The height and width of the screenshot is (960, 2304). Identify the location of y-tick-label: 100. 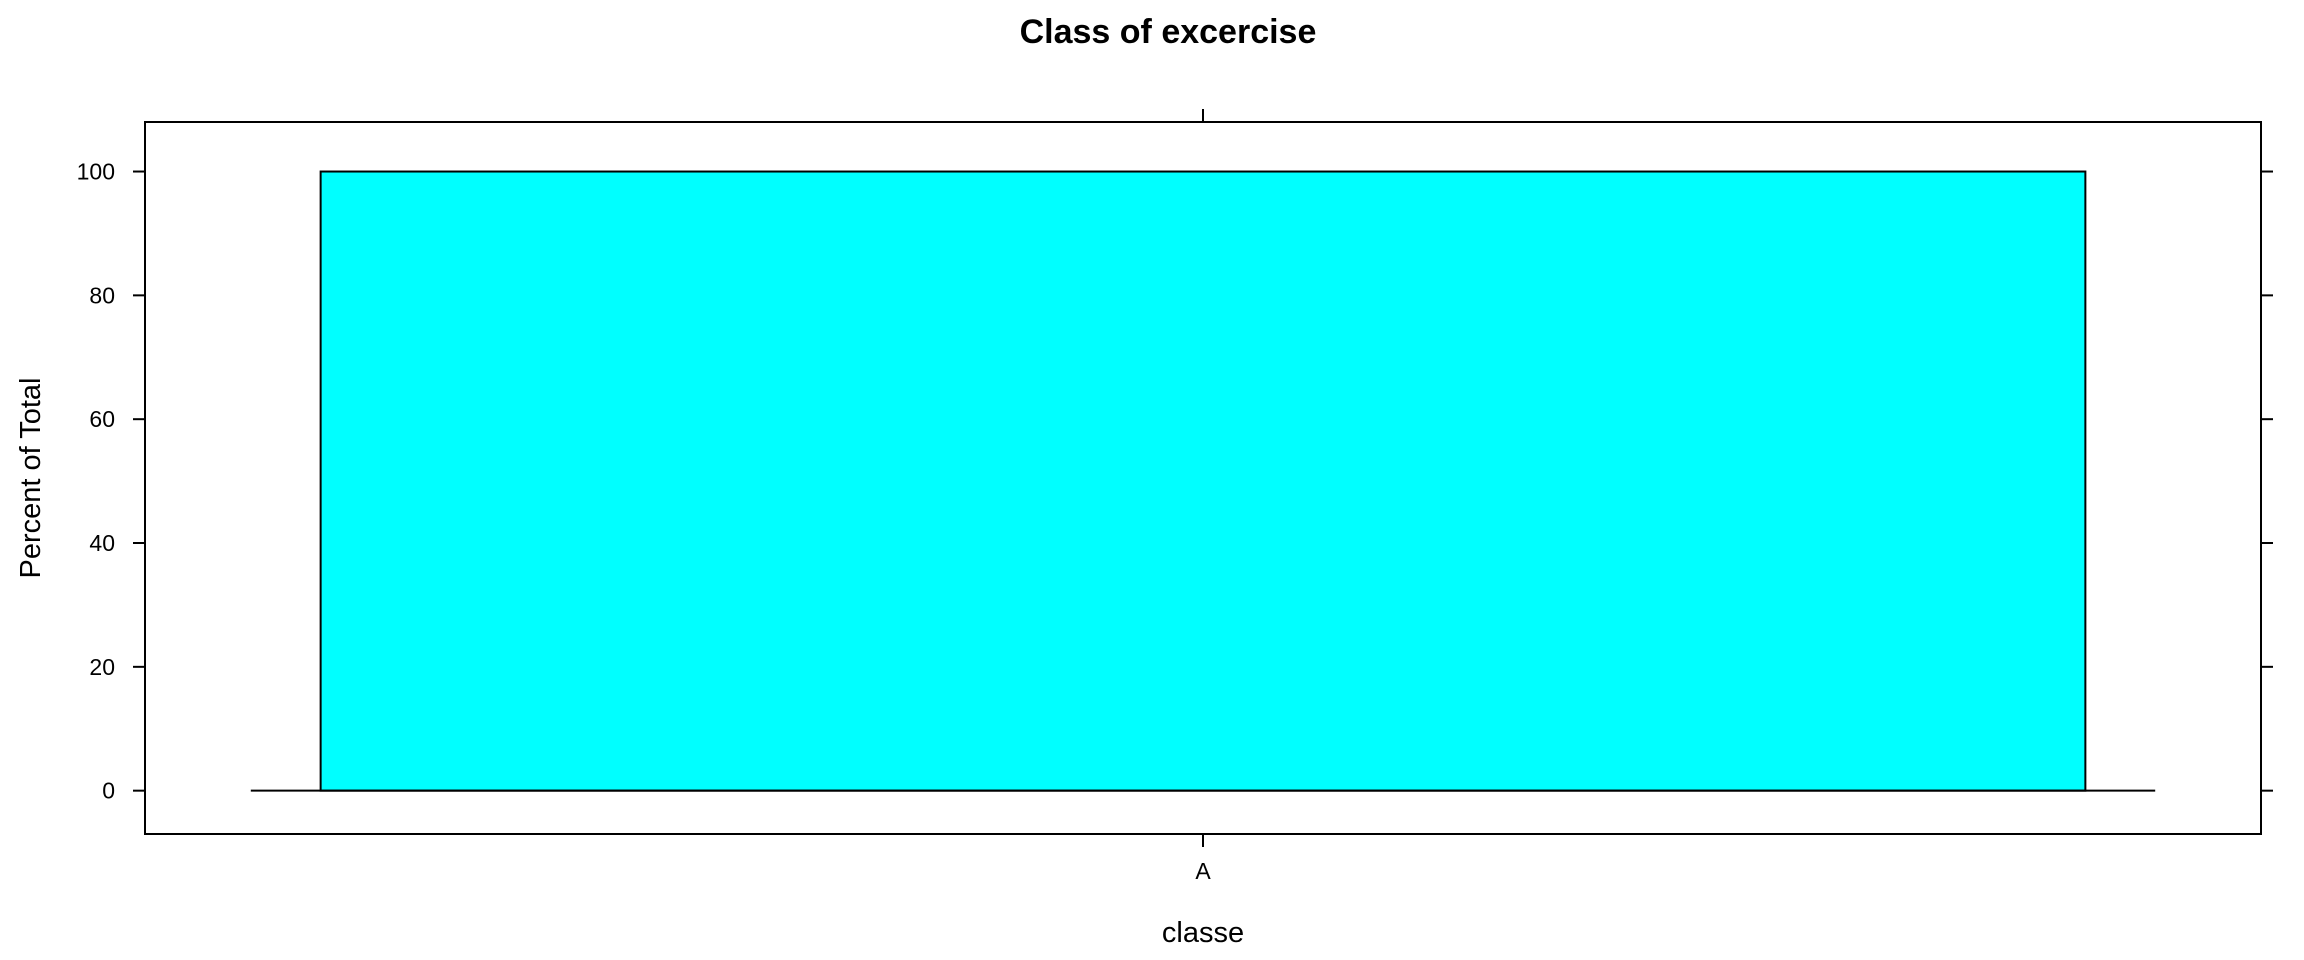
(96, 172).